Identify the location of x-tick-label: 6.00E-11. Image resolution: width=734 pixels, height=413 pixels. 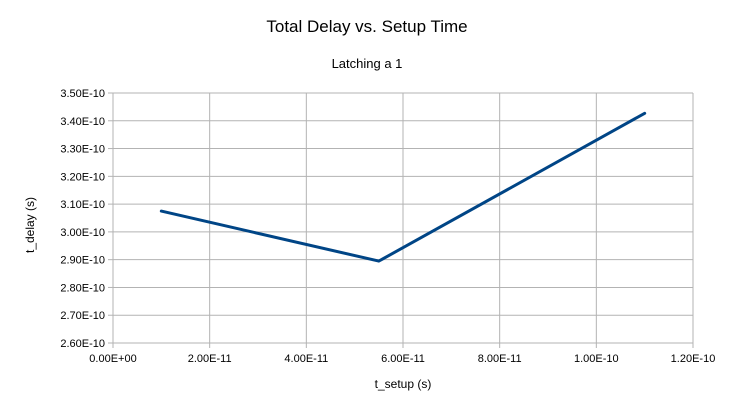
(403, 359).